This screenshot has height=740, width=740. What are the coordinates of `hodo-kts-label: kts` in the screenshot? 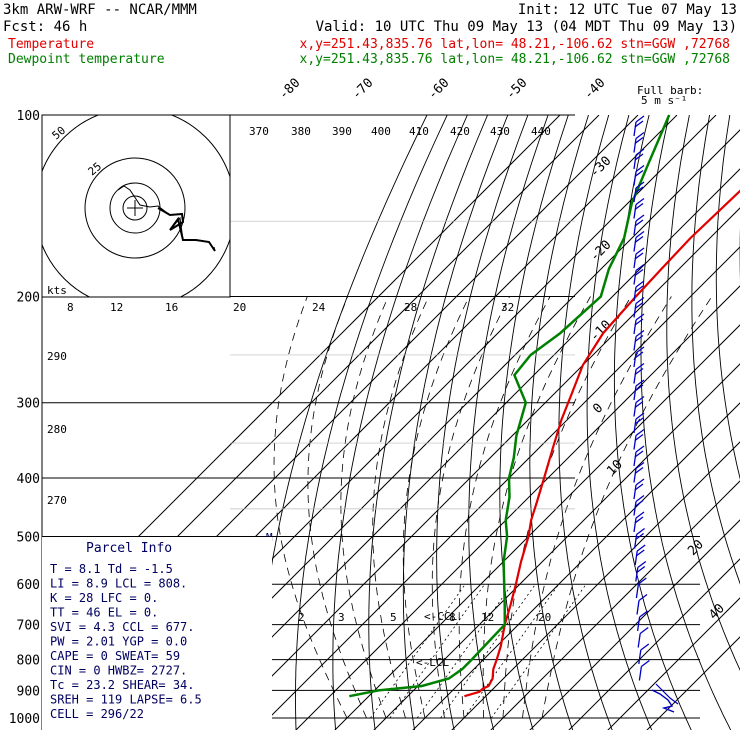 It's located at (57, 290).